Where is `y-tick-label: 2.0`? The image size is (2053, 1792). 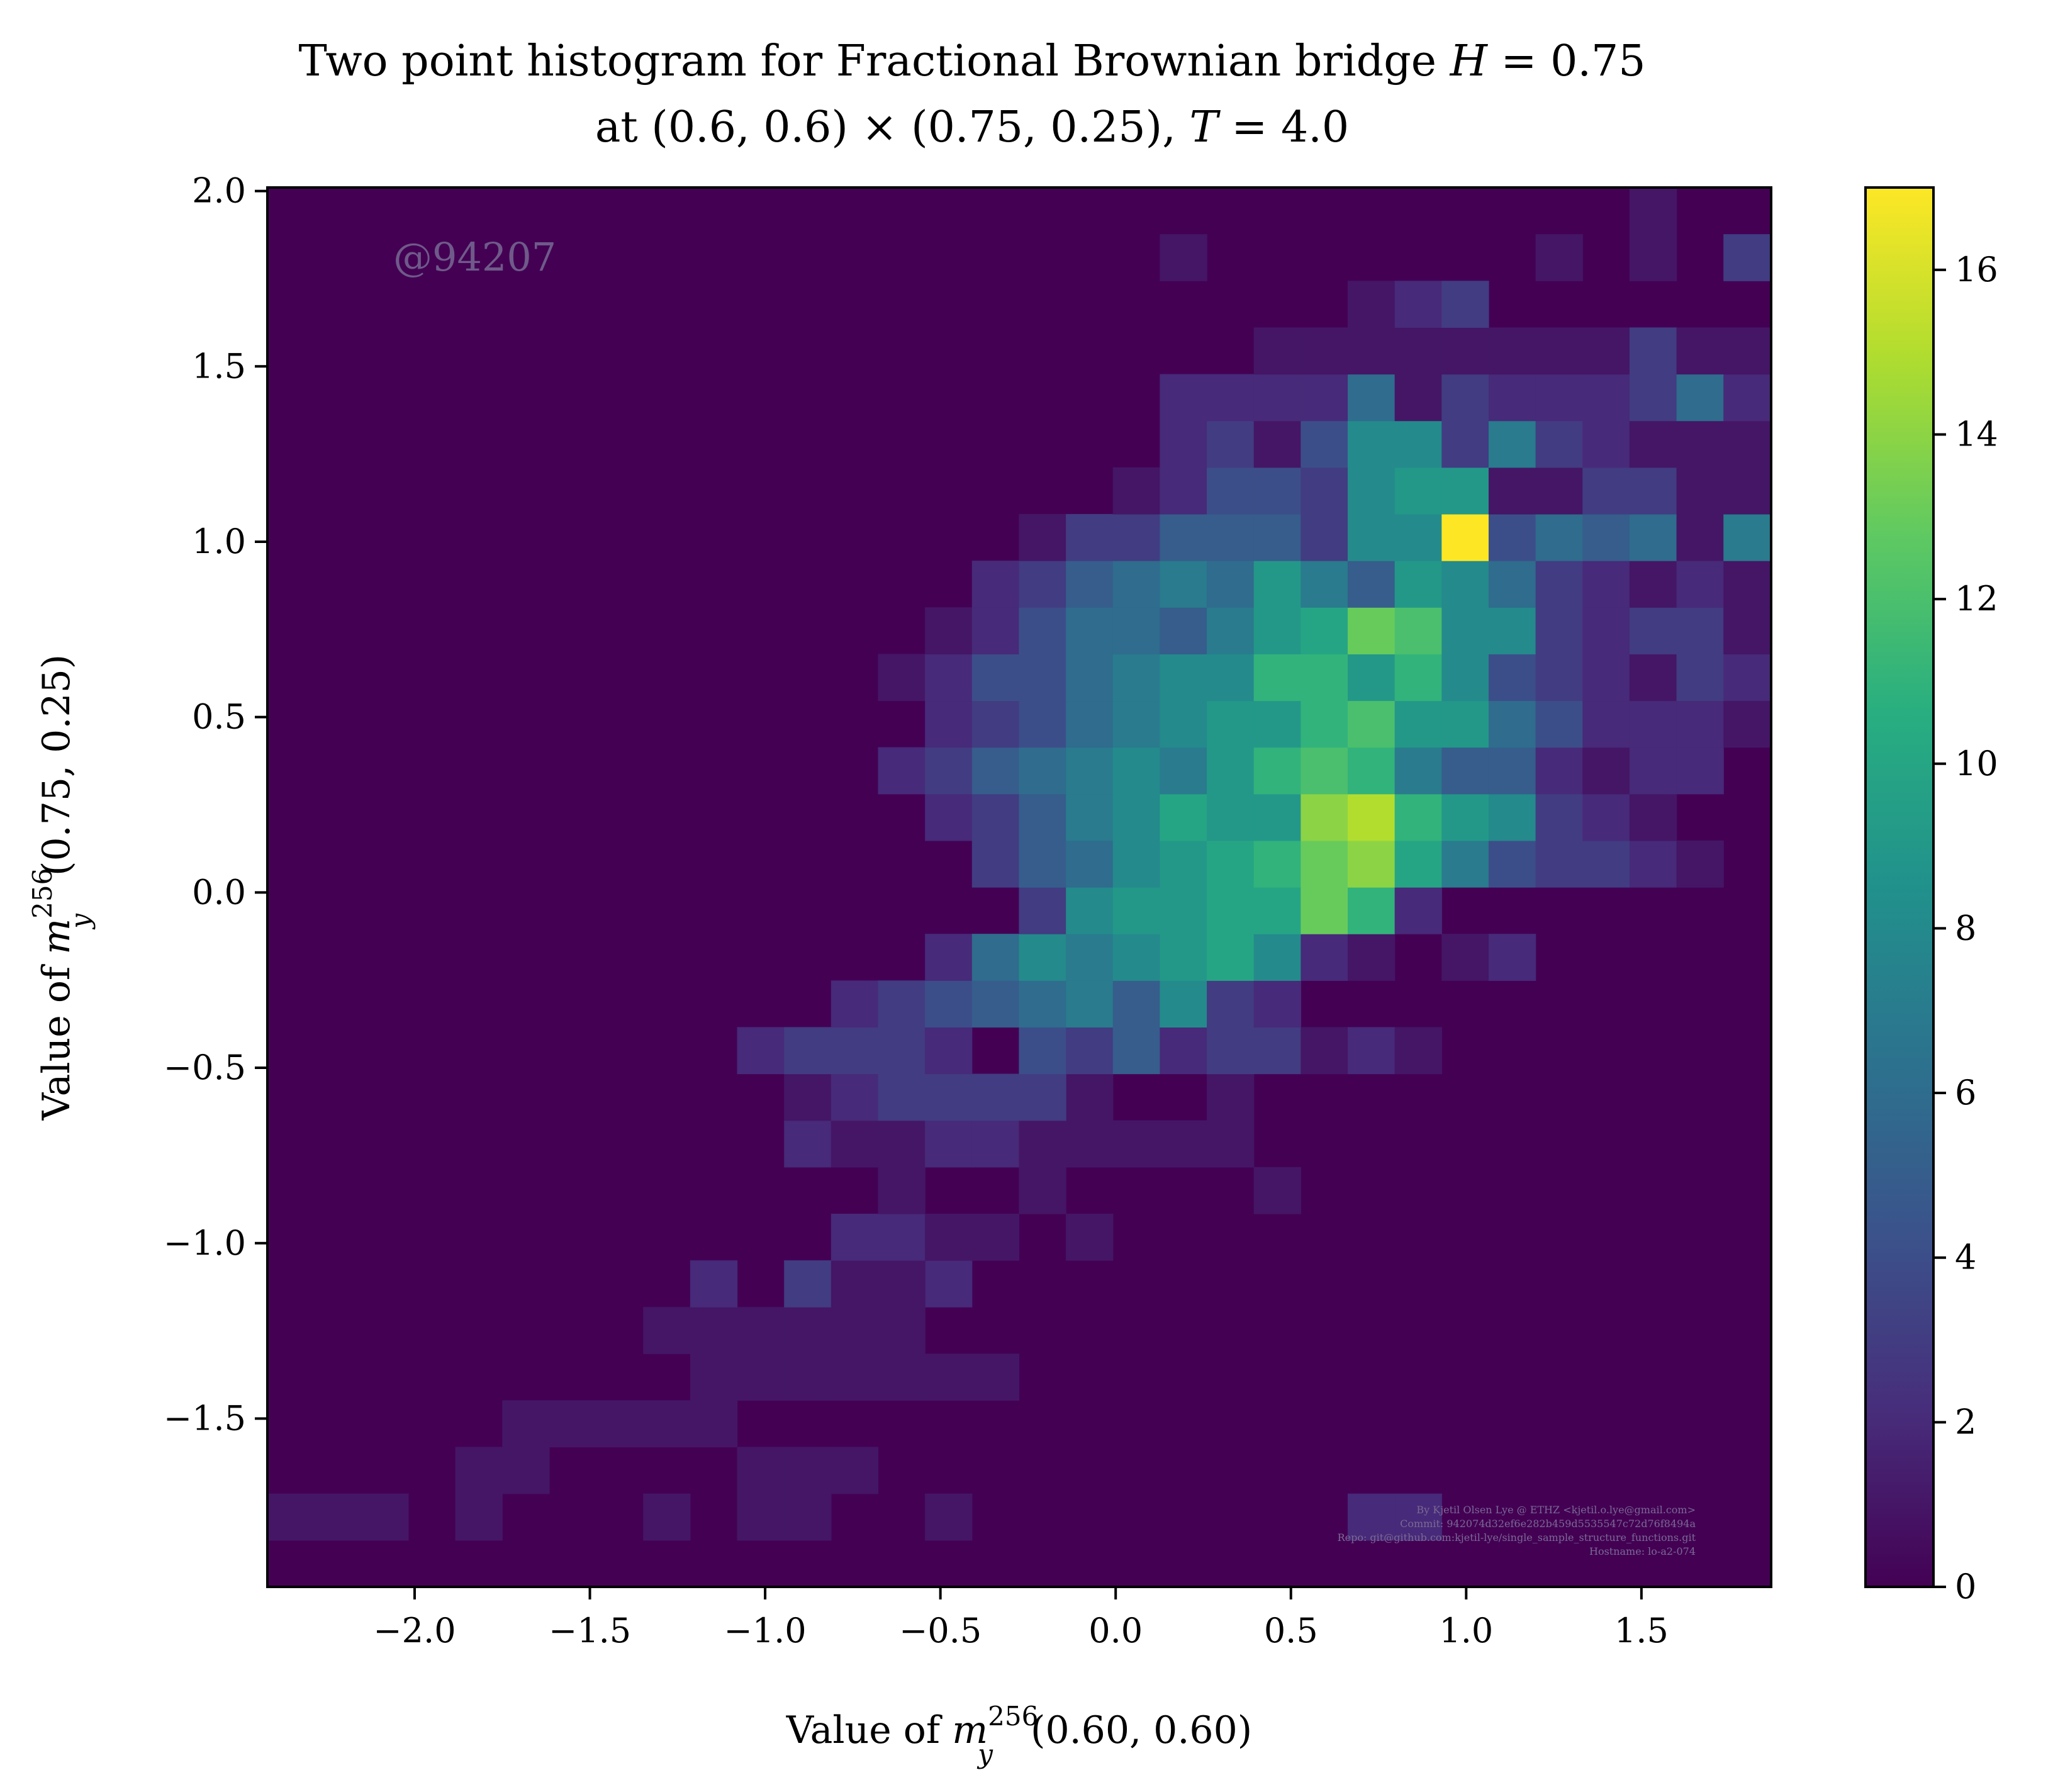
y-tick-label: 2.0 is located at coordinates (219, 191).